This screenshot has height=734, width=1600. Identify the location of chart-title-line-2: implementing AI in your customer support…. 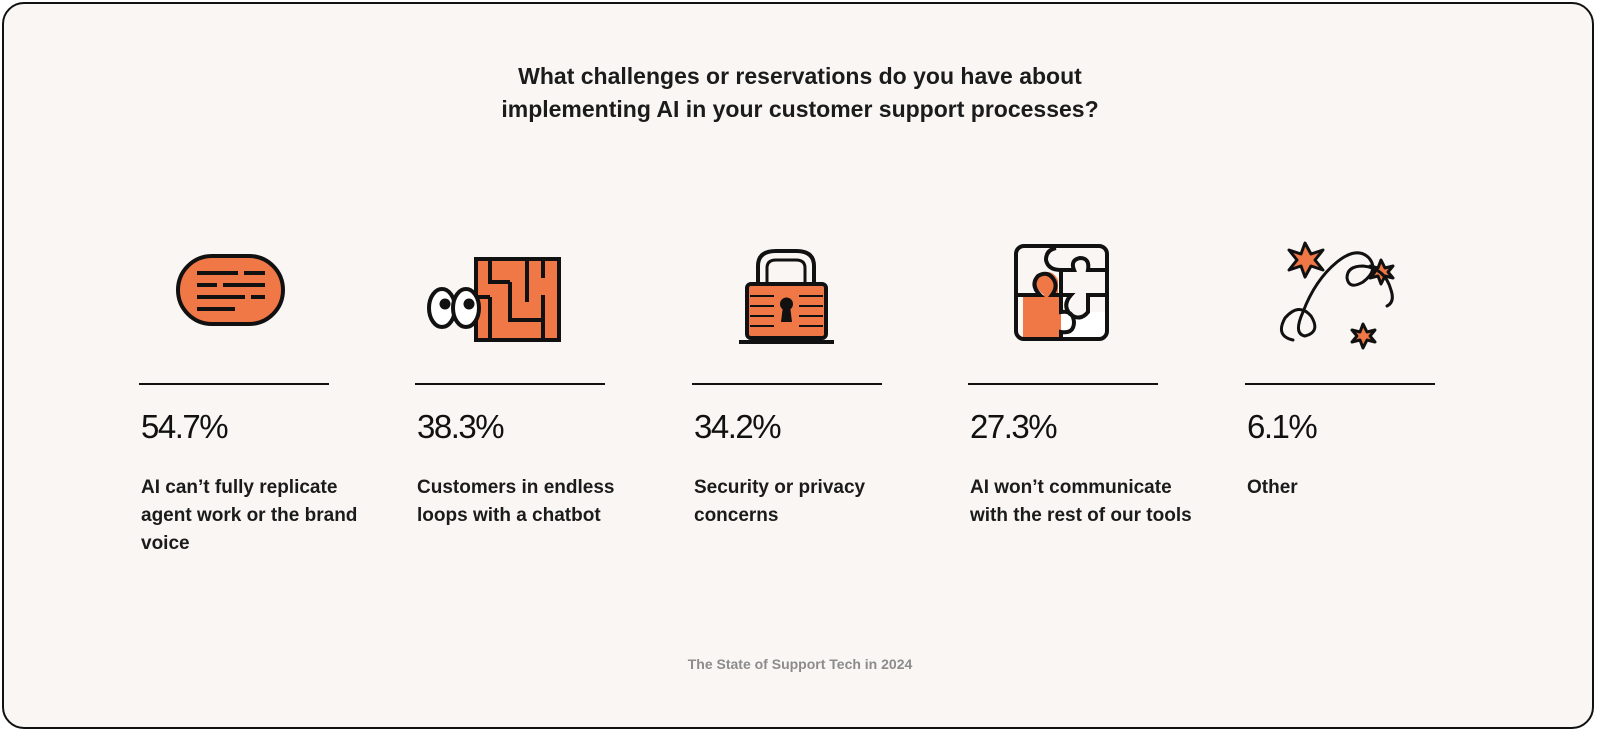
(800, 109).